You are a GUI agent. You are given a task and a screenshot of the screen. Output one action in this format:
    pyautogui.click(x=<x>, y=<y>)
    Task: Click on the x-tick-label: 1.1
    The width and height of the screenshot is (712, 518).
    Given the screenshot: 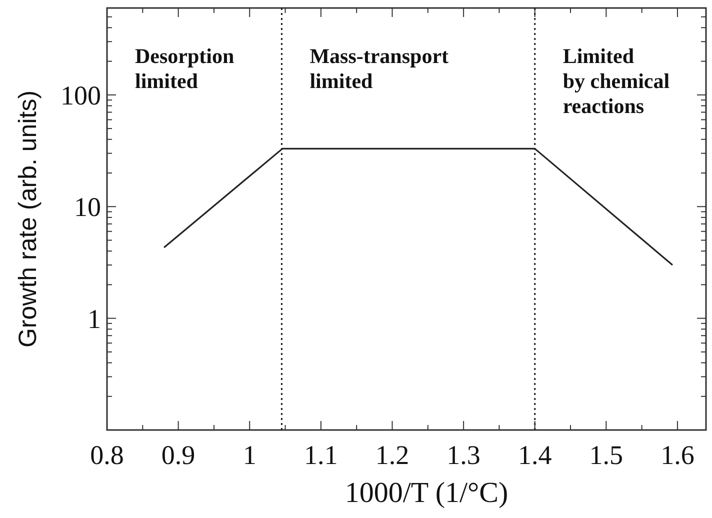 What is the action you would take?
    pyautogui.click(x=321, y=455)
    